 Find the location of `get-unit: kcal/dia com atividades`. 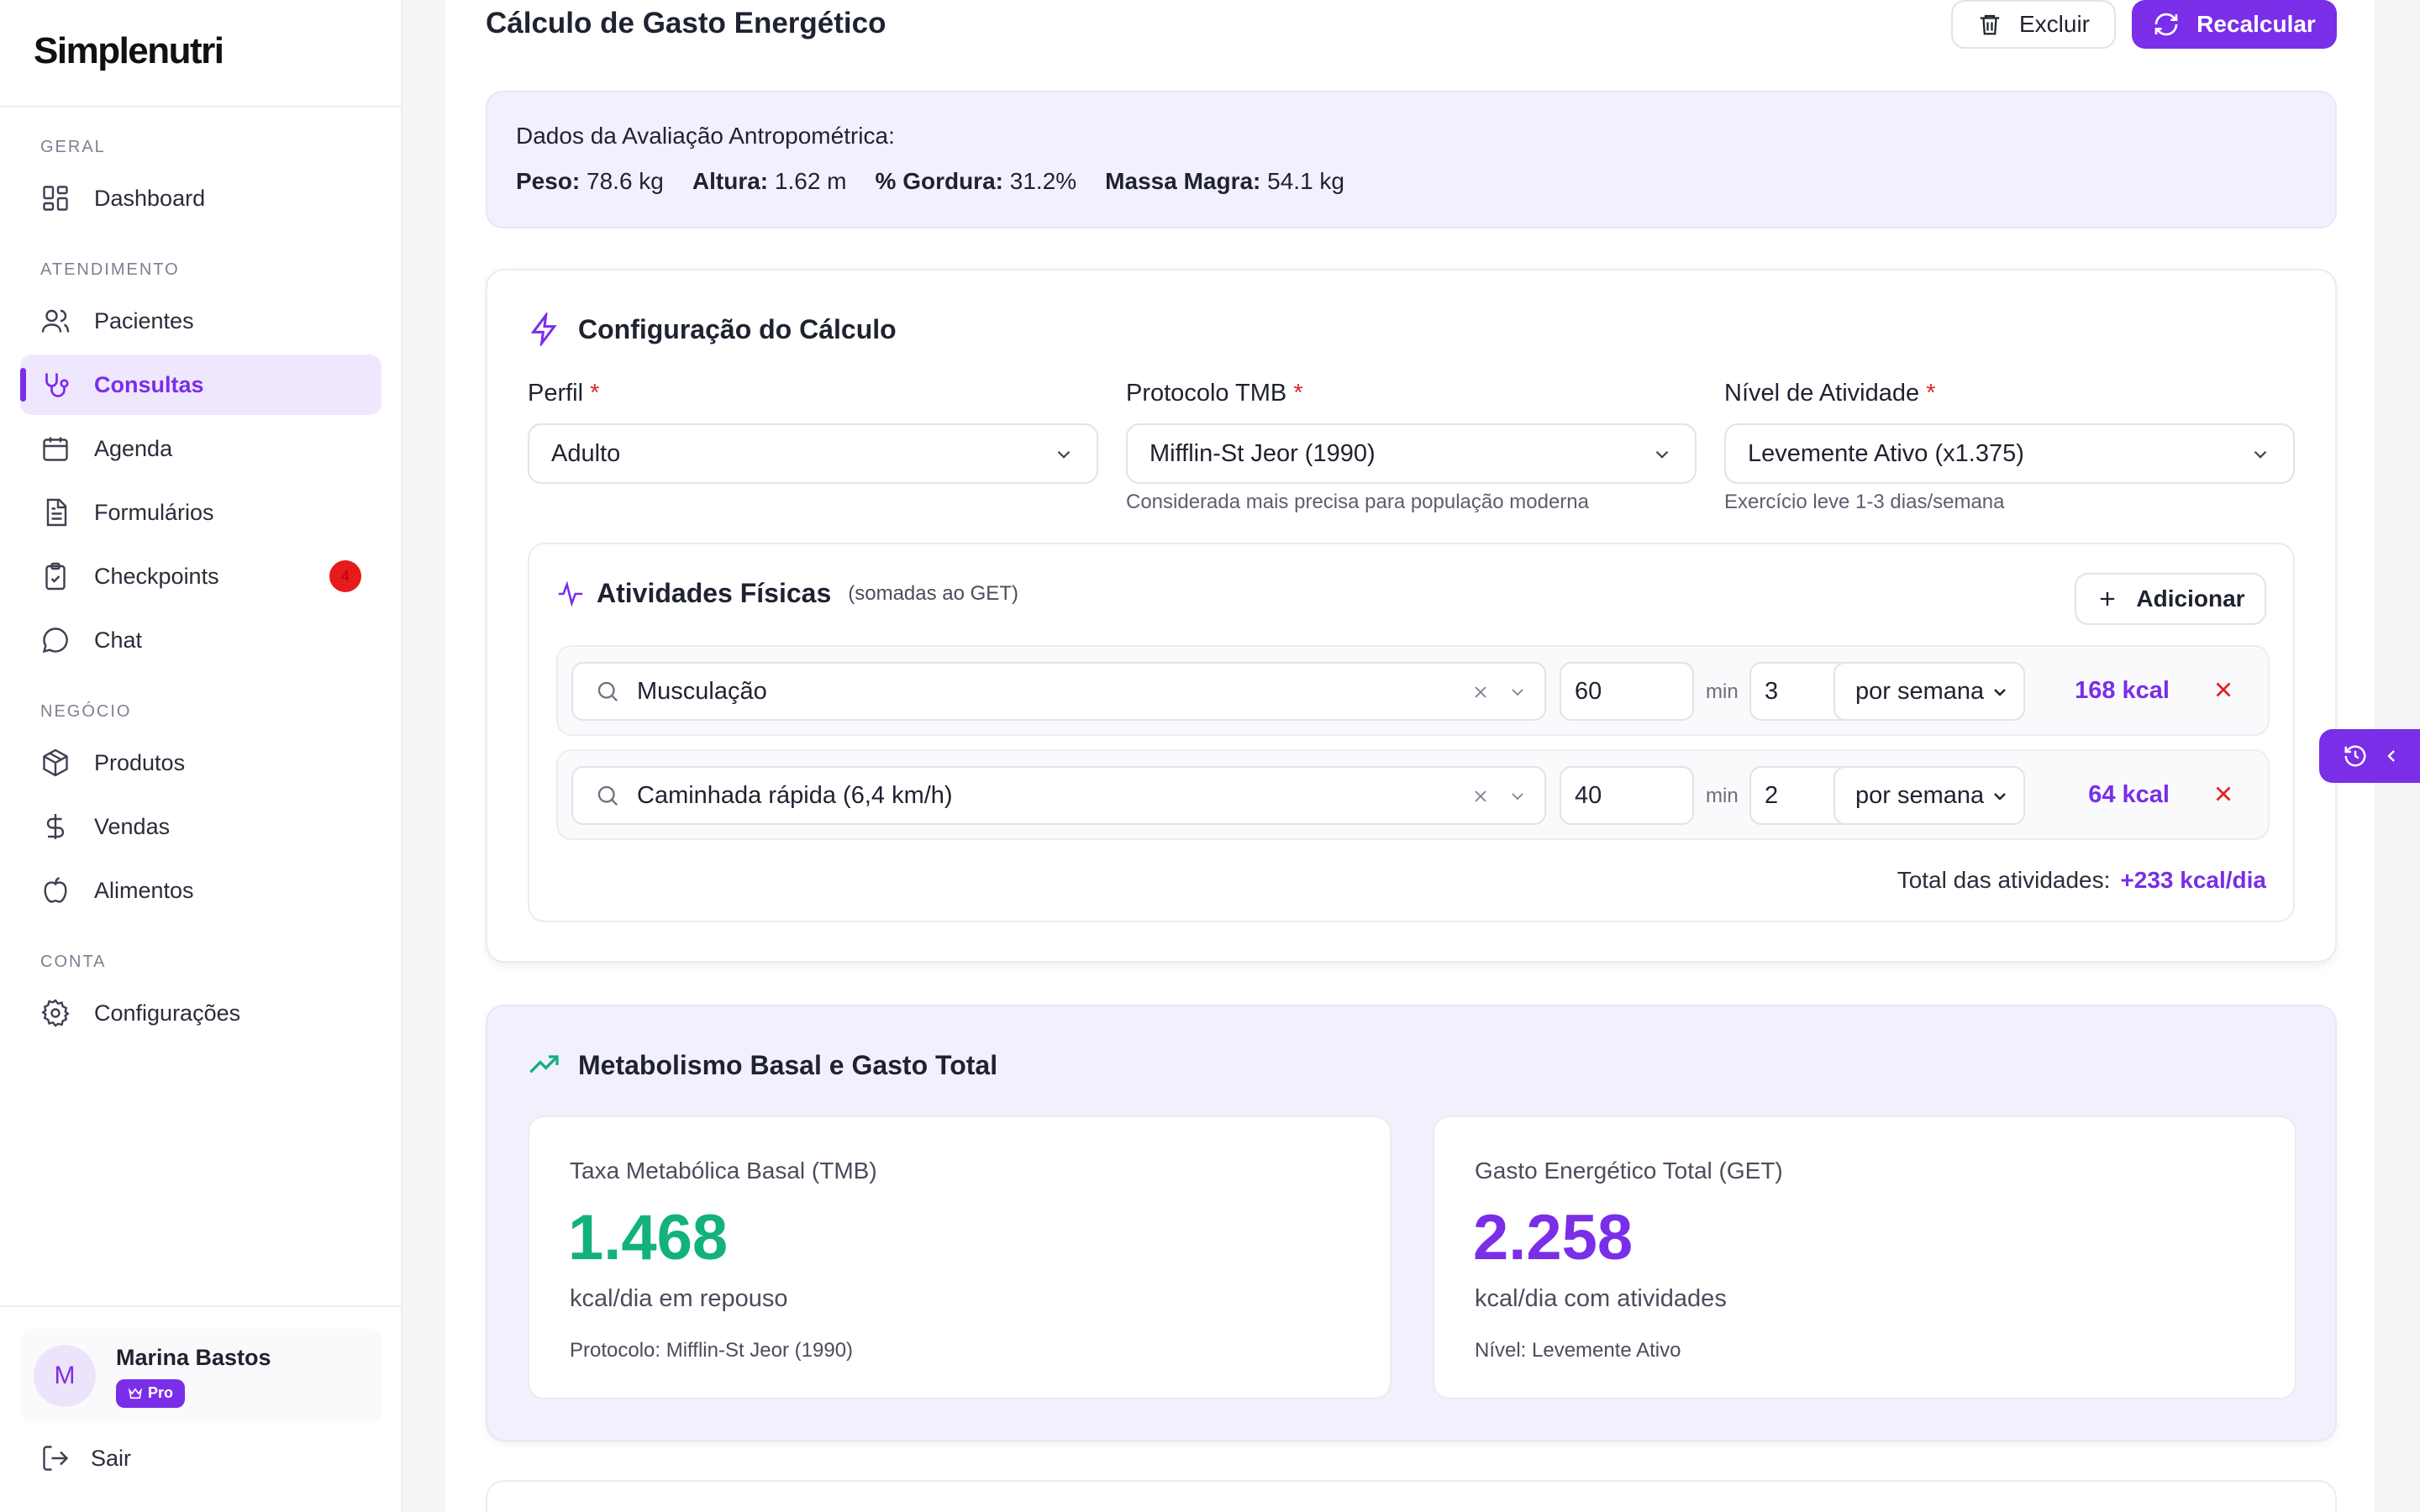

get-unit: kcal/dia com atividades is located at coordinates (1601, 1298).